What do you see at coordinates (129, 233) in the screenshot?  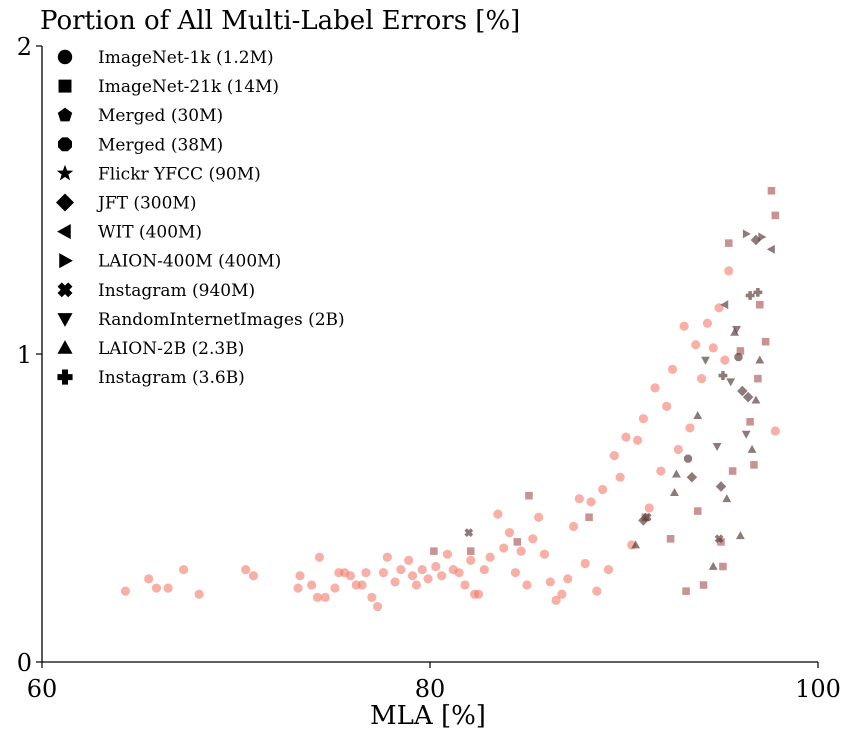 I see `legend-item: WIT (400M)` at bounding box center [129, 233].